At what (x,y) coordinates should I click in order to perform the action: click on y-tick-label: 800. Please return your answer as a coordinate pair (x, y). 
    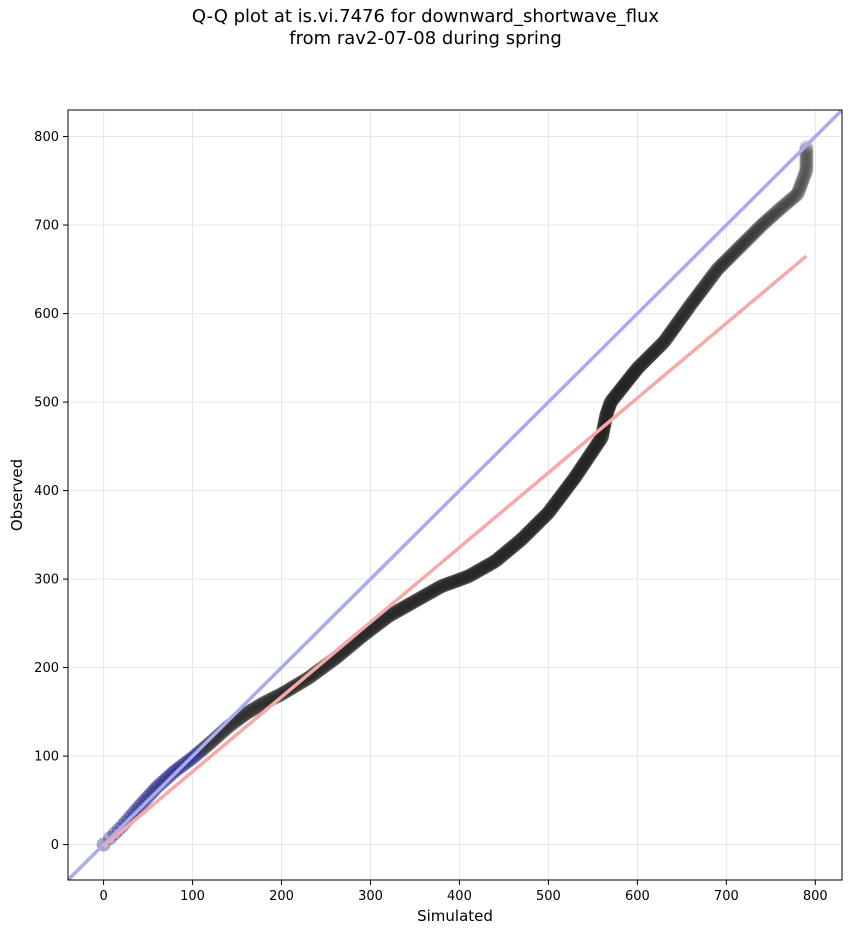
    Looking at the image, I should click on (46, 137).